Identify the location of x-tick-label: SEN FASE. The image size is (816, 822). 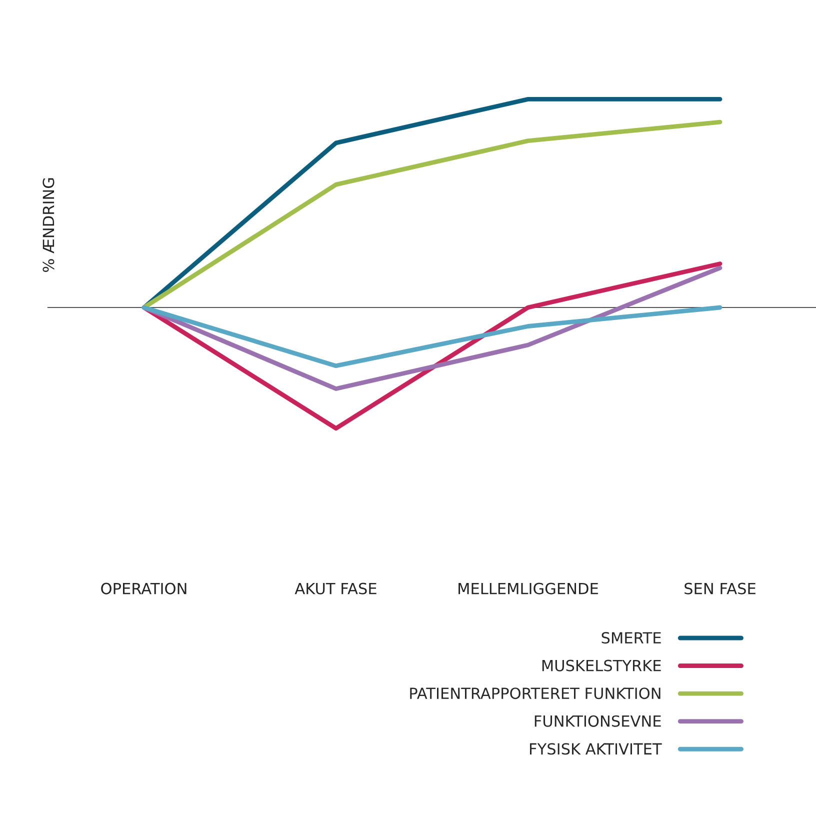
(720, 588).